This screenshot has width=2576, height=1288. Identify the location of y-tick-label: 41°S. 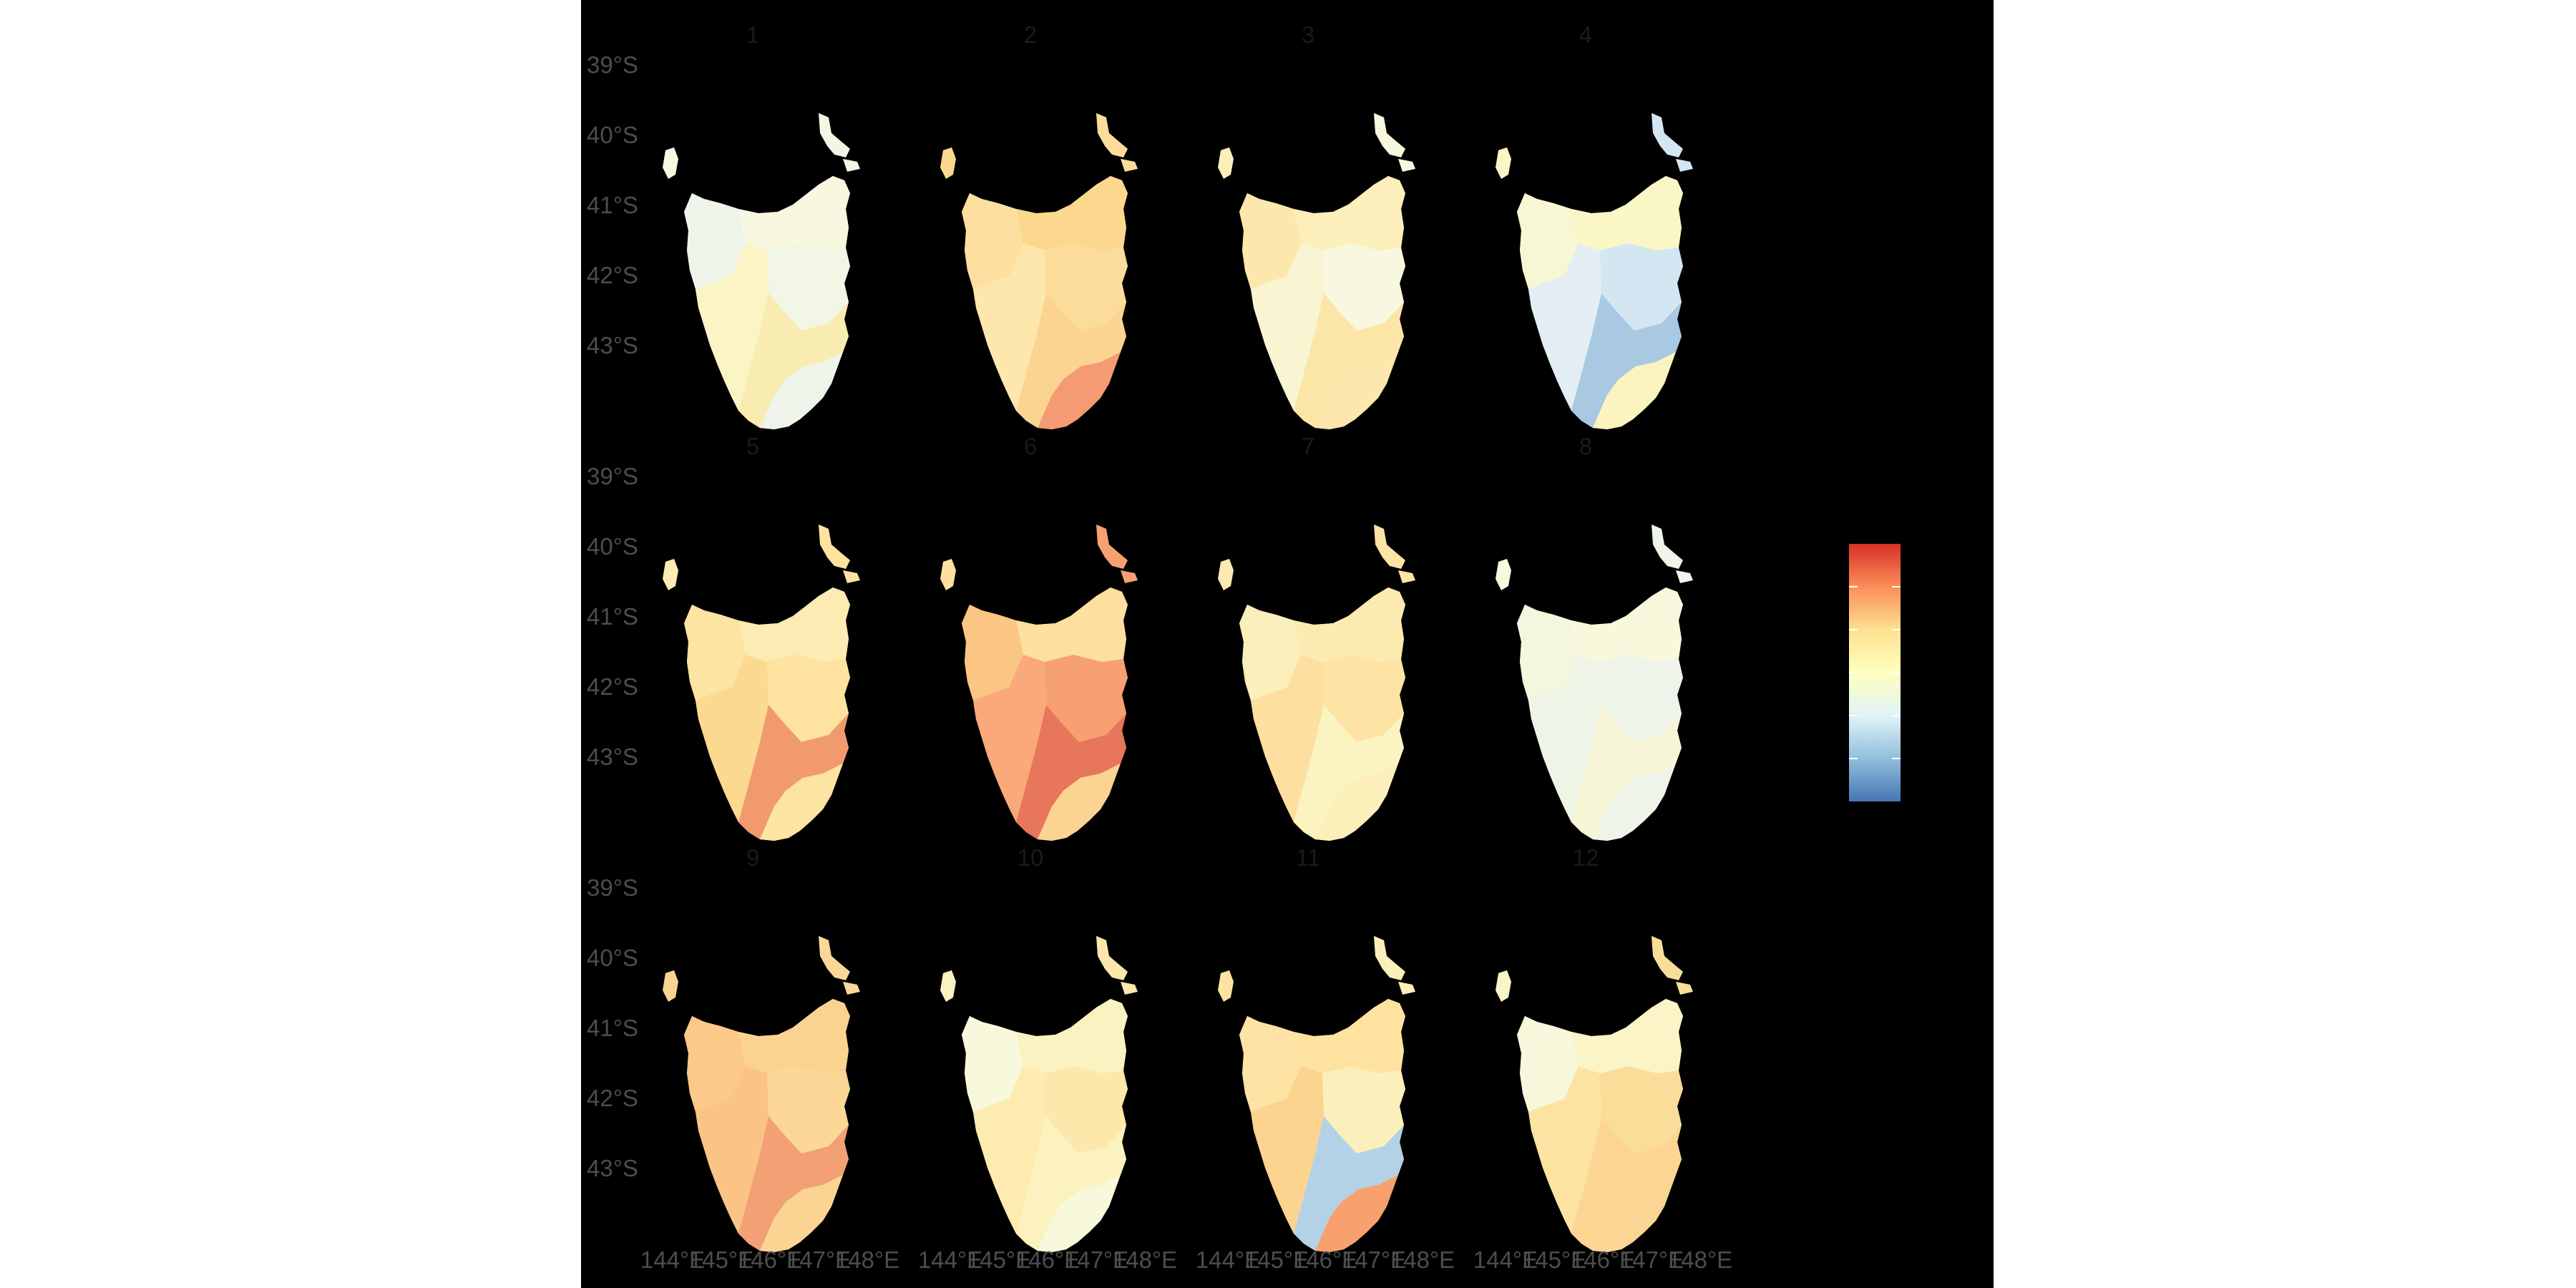
(612, 1028).